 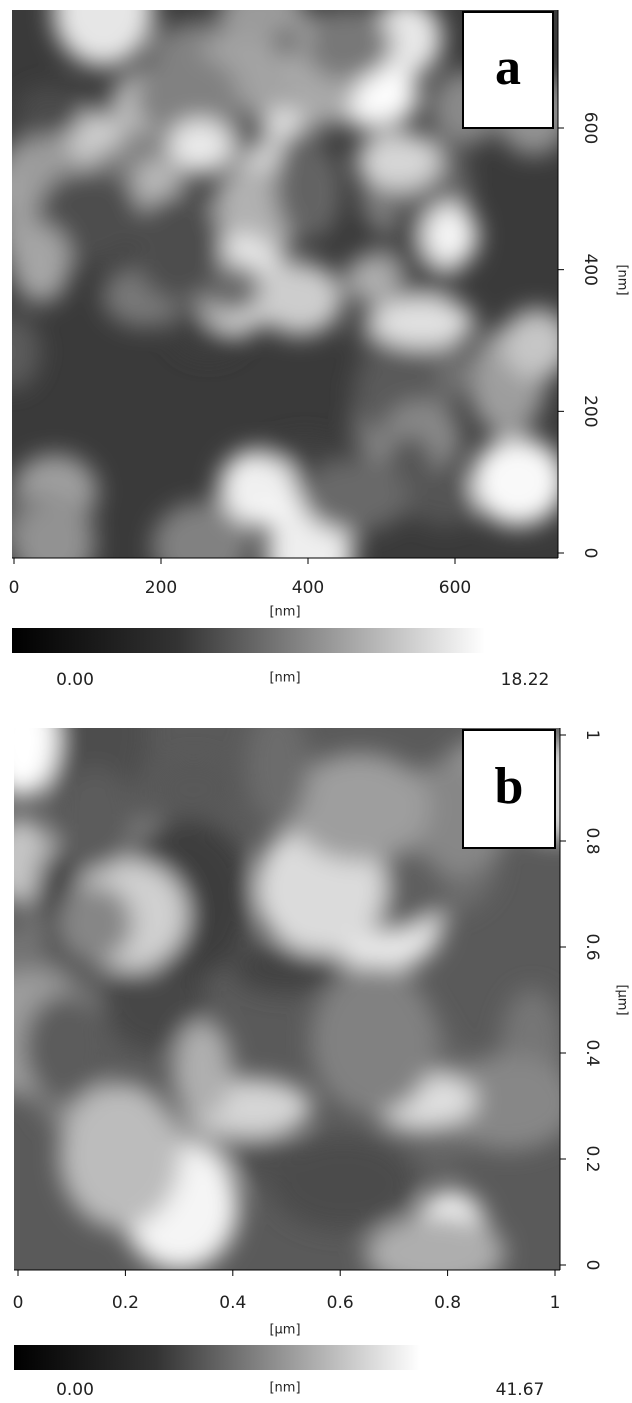 I want to click on y-tick-label: 400, so click(x=590, y=269).